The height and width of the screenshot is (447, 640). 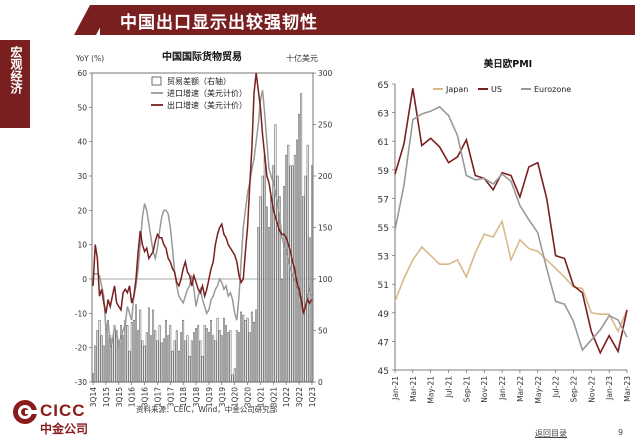 What do you see at coordinates (383, 286) in the screenshot?
I see `chart2-ytick-label: 51` at bounding box center [383, 286].